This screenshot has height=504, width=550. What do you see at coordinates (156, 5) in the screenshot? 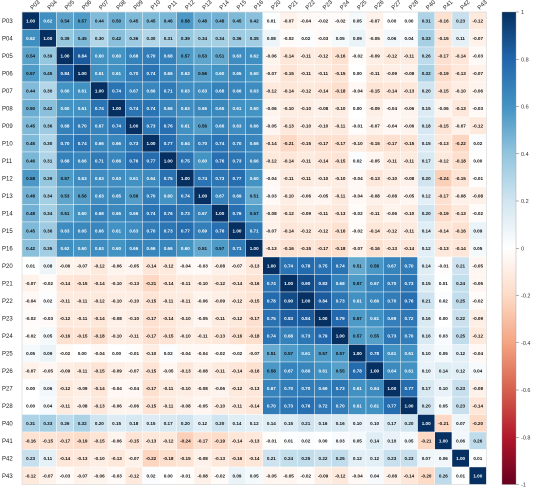
I see `column-label: P10` at bounding box center [156, 5].